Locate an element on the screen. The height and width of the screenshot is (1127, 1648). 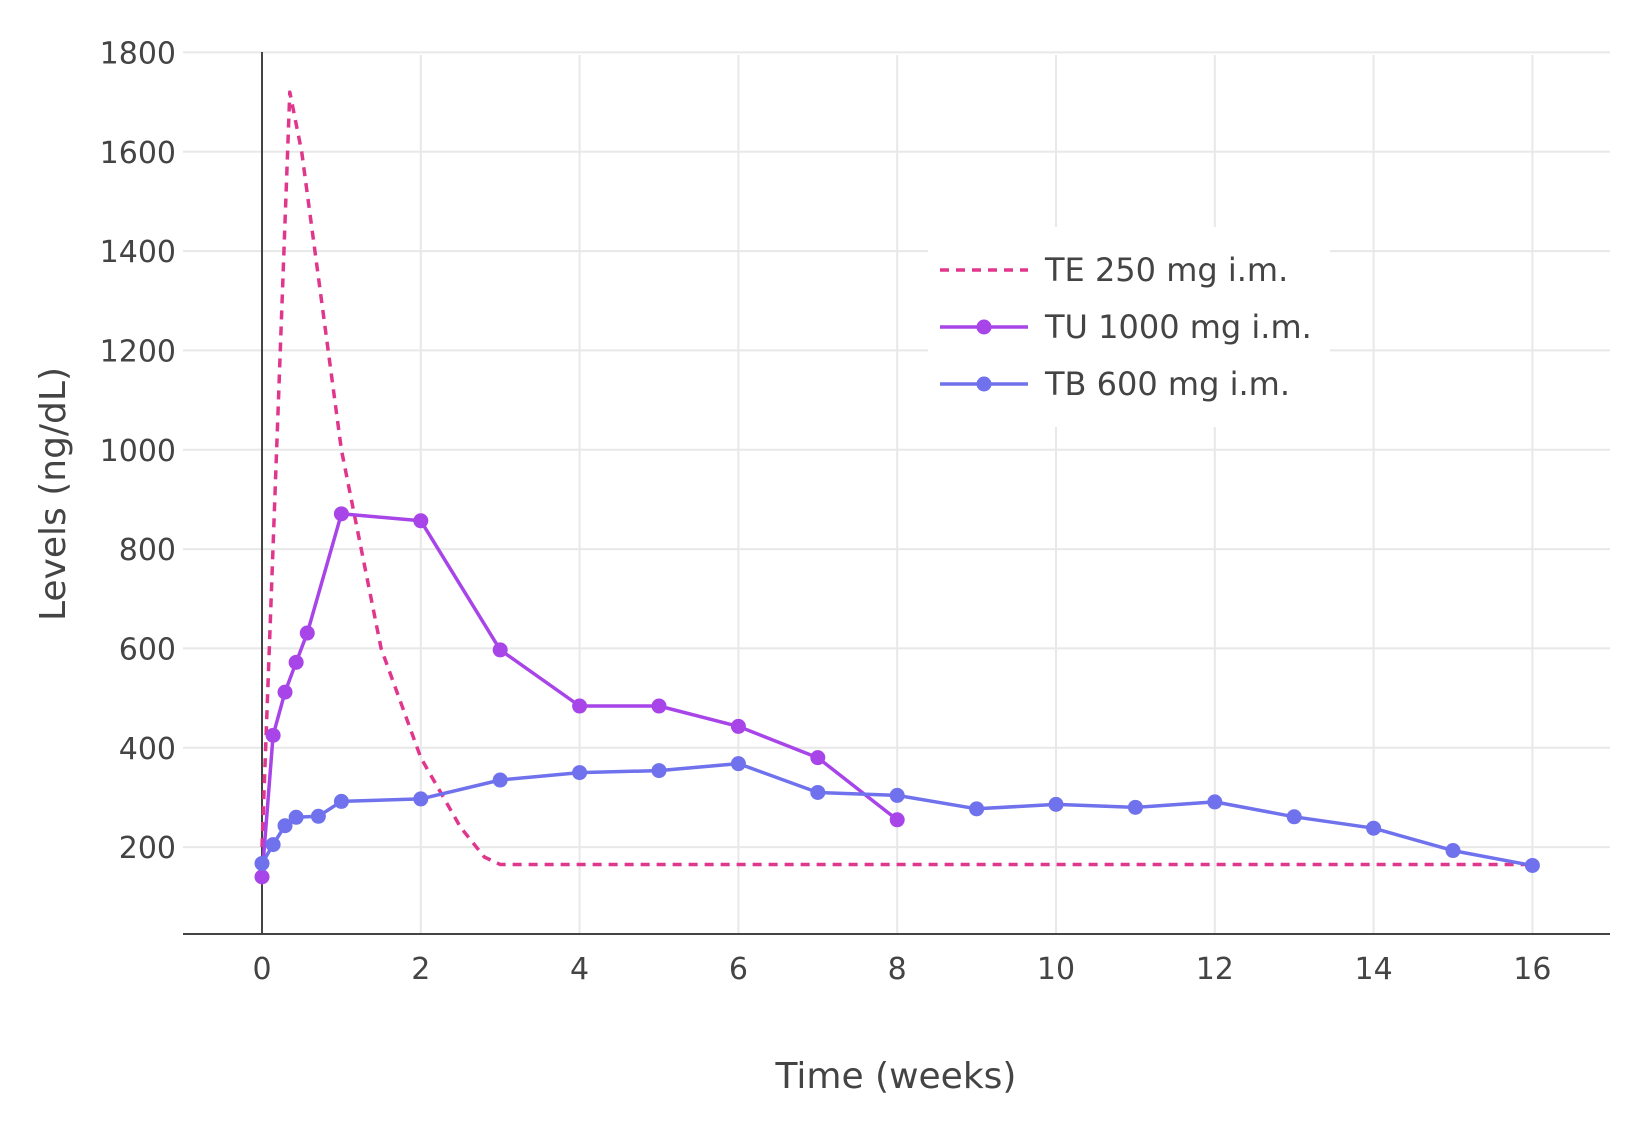
x-tick-label: 14 is located at coordinates (1374, 969).